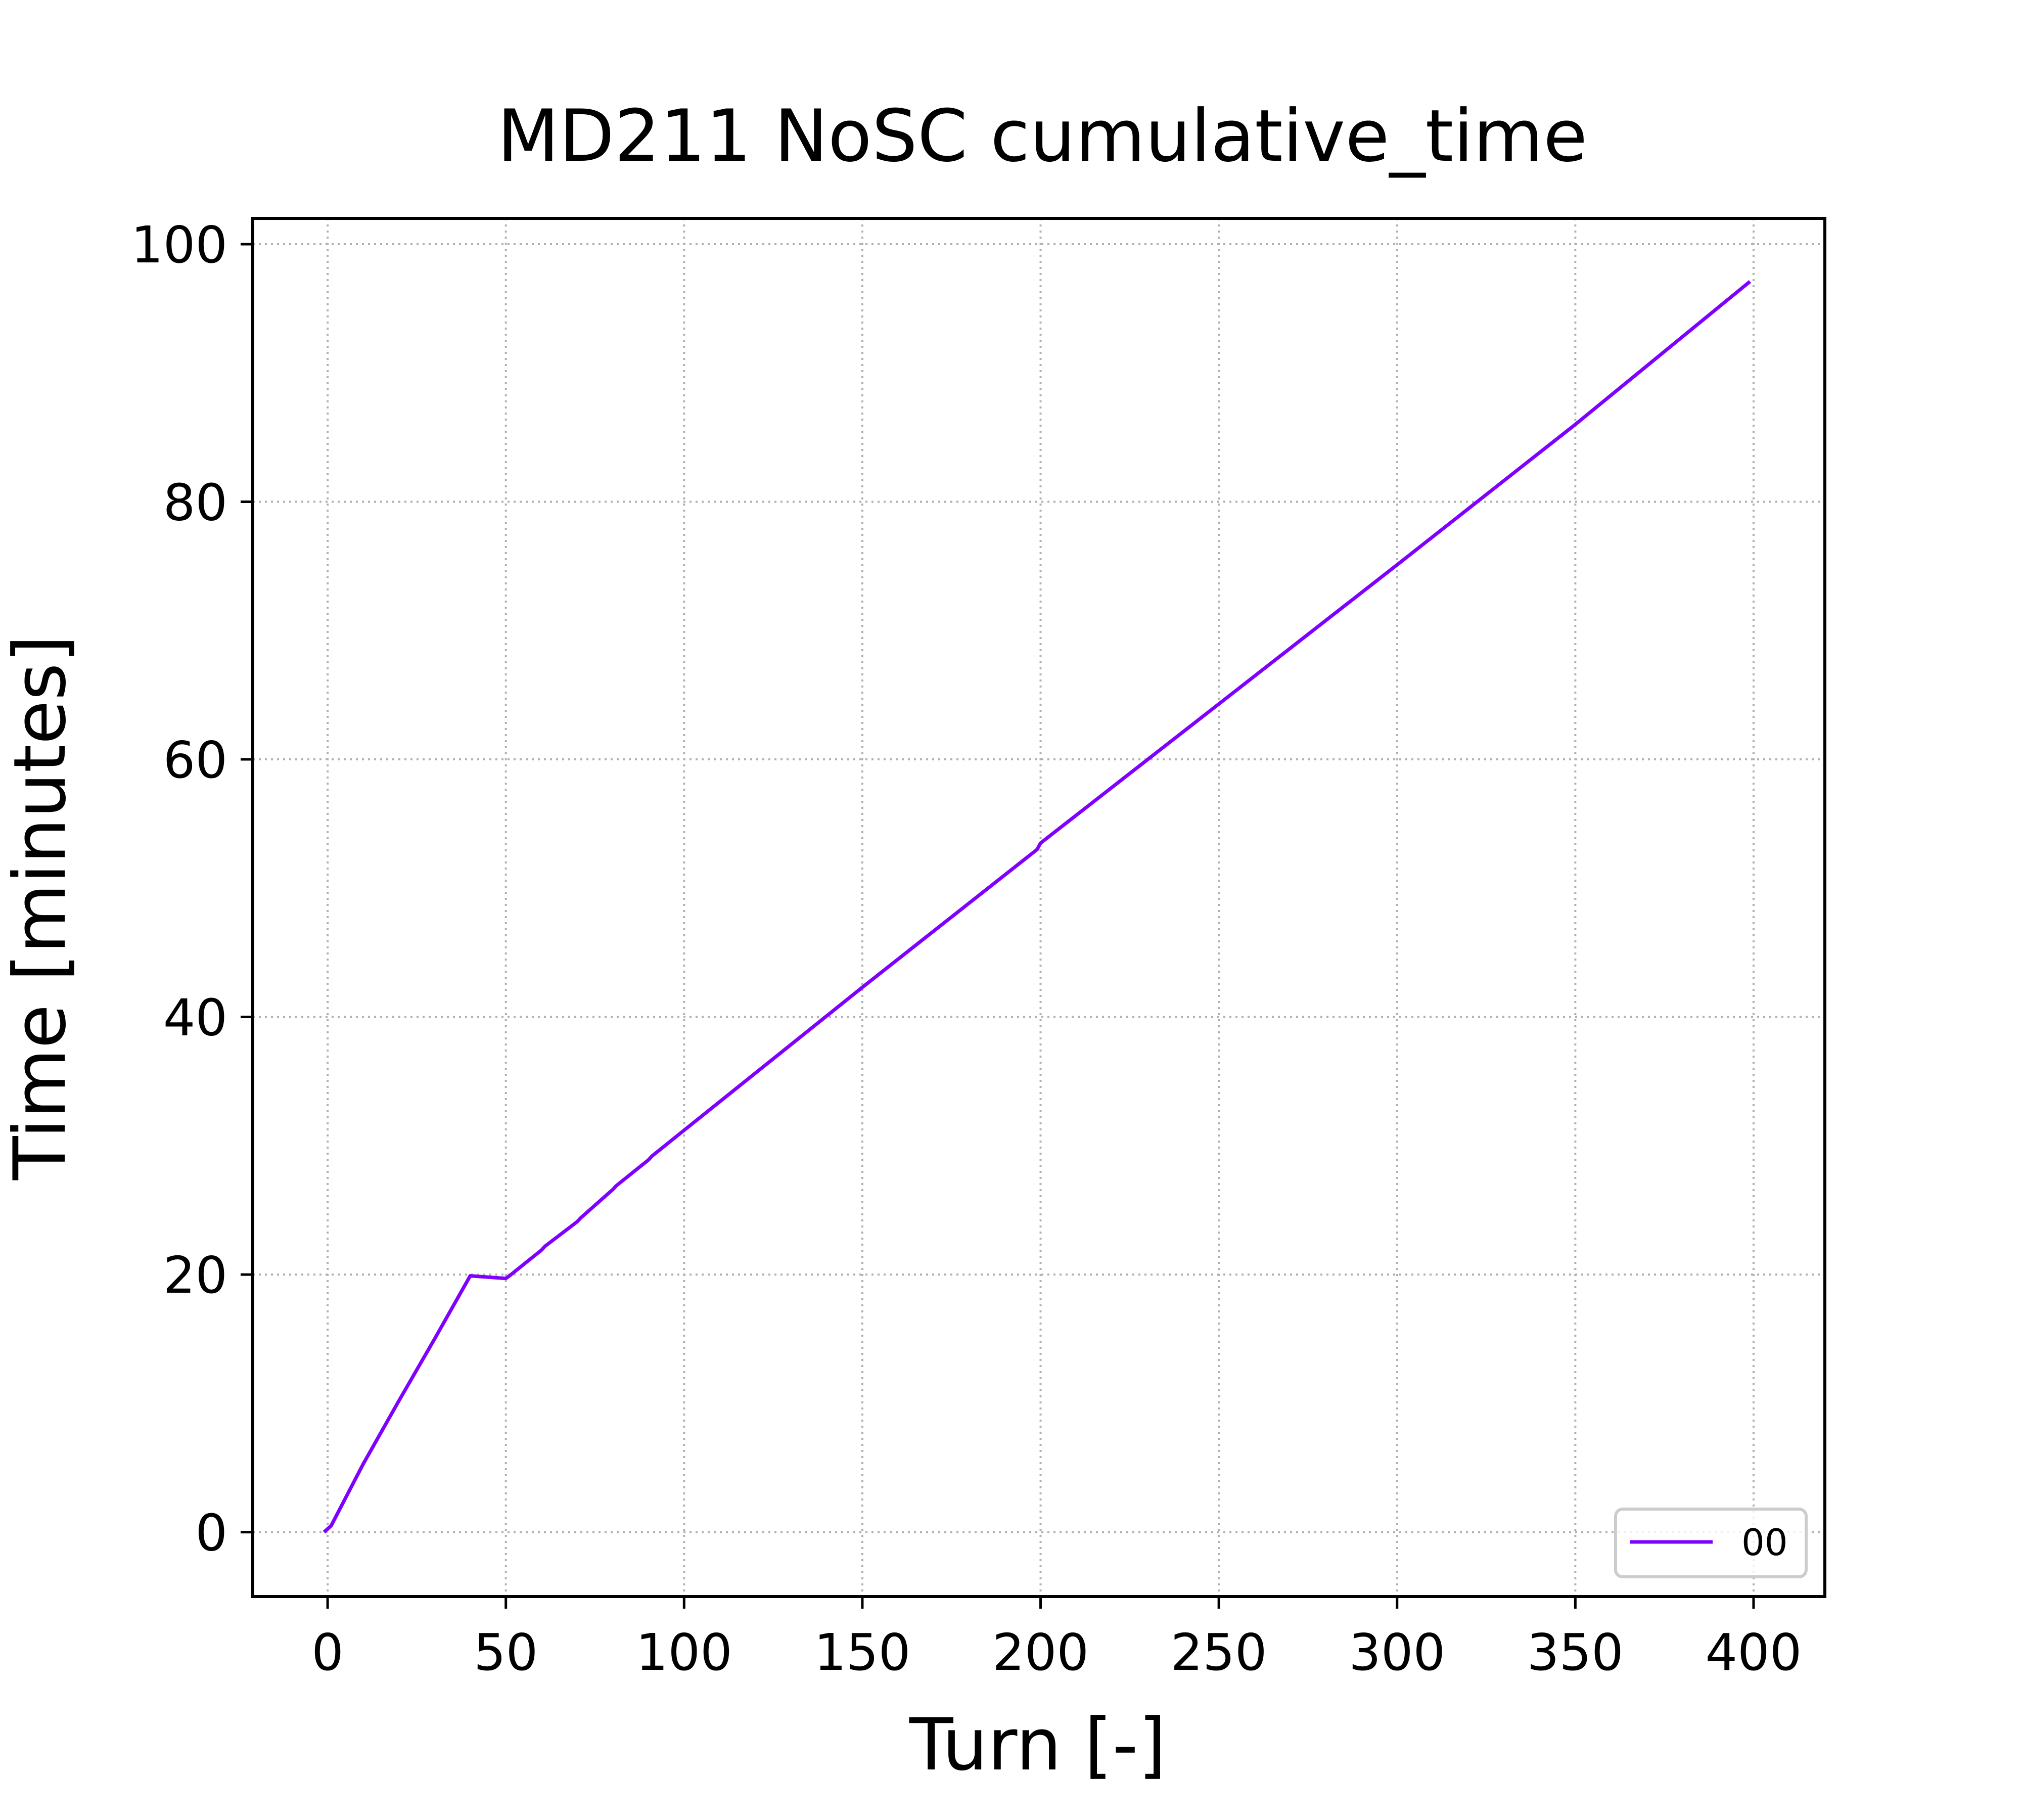 This screenshot has width=2022, height=1820. What do you see at coordinates (1040, 1652) in the screenshot?
I see `x-tick-label: 200` at bounding box center [1040, 1652].